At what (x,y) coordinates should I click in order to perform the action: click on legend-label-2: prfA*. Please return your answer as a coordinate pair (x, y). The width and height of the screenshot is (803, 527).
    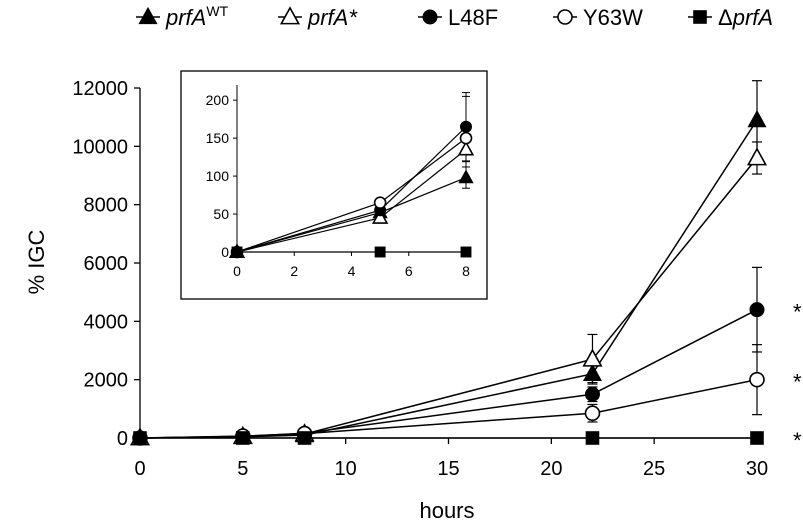
    Looking at the image, I should click on (332, 17).